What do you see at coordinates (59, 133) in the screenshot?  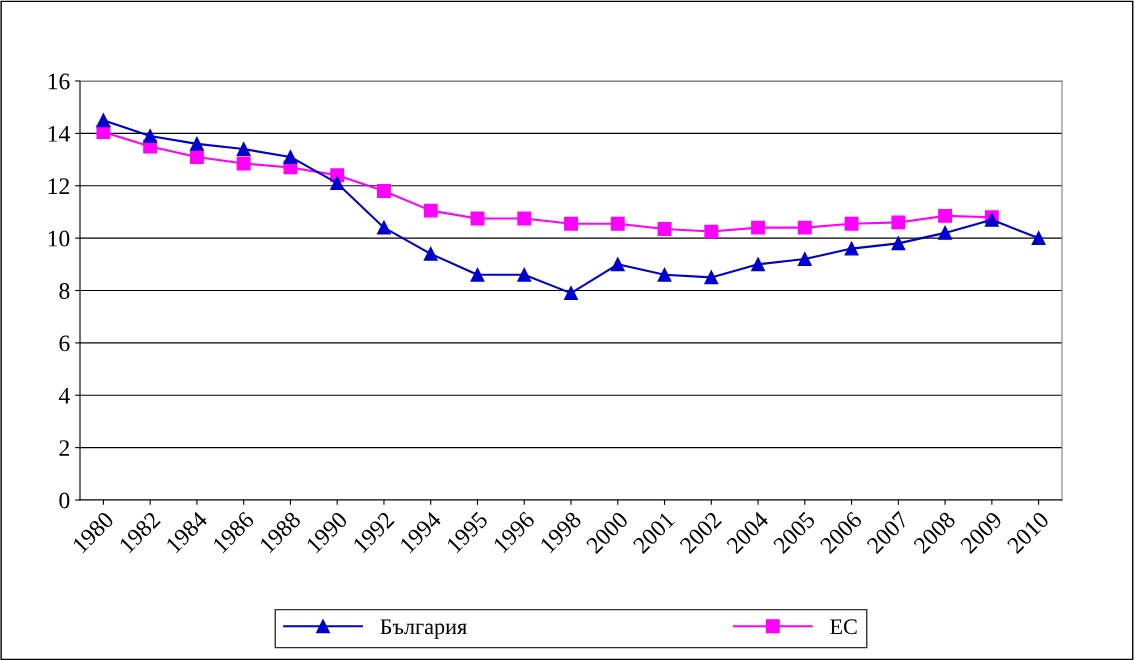 I see `y-tick-label: 14` at bounding box center [59, 133].